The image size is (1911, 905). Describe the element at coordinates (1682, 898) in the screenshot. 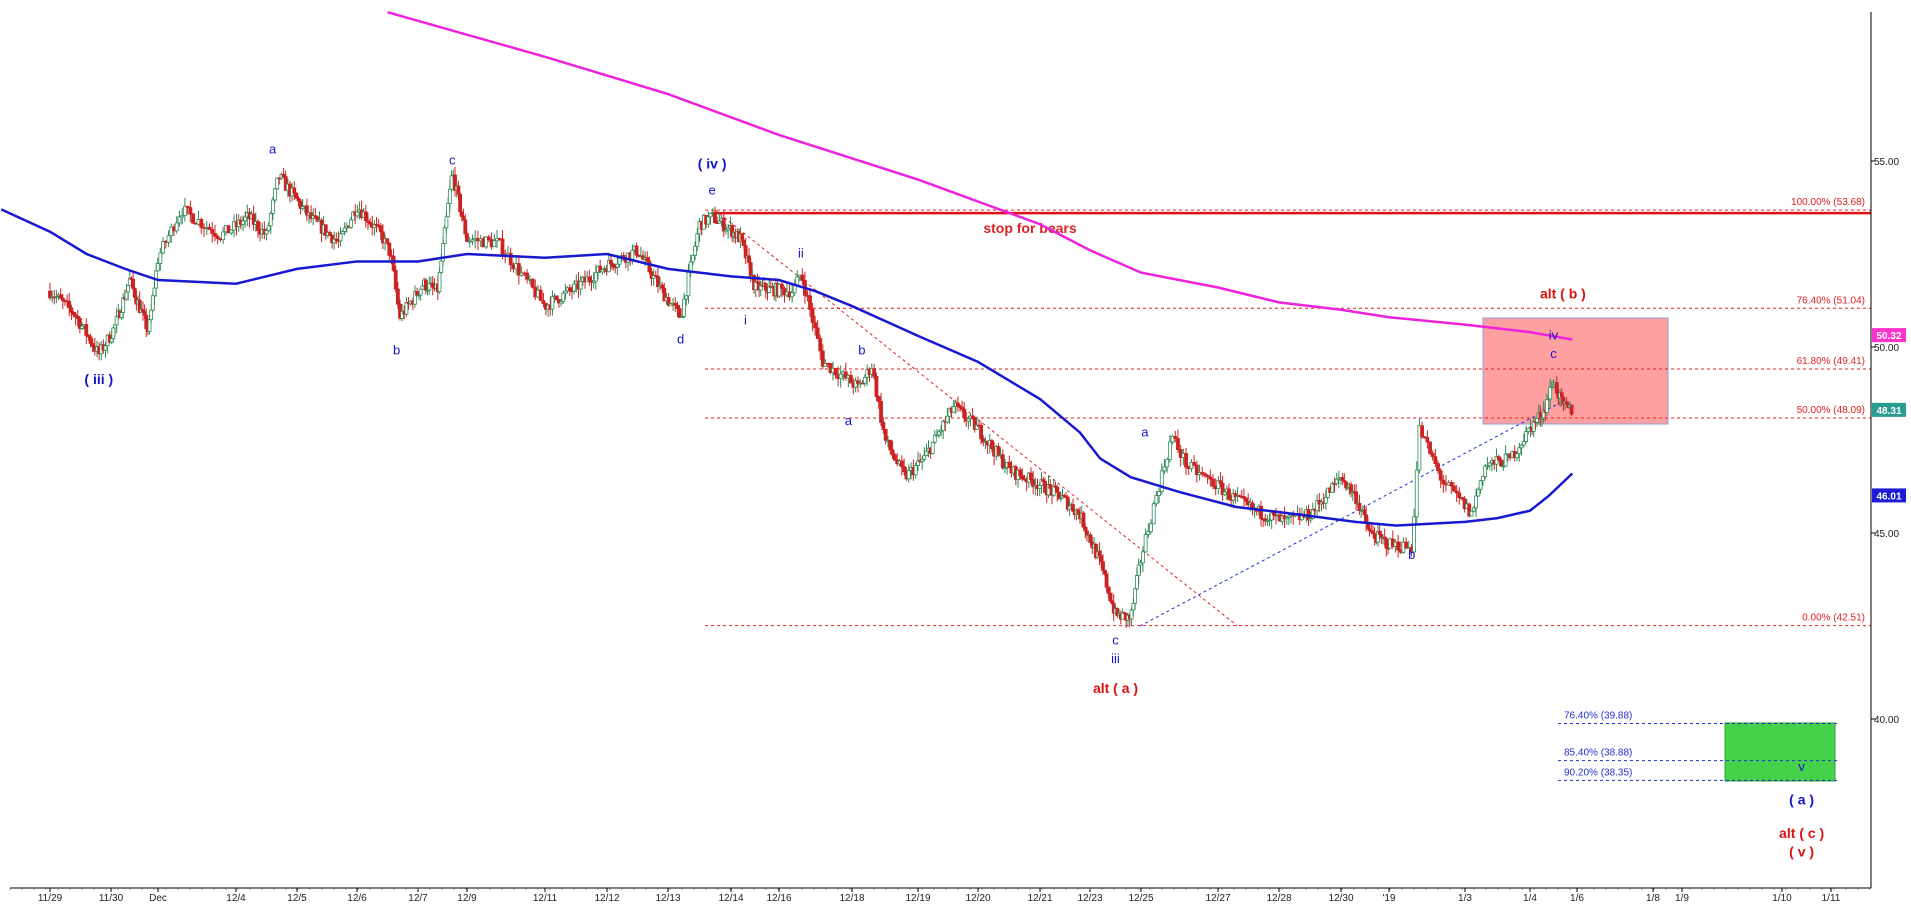

I see `x-tick-label: 1/9` at that location.